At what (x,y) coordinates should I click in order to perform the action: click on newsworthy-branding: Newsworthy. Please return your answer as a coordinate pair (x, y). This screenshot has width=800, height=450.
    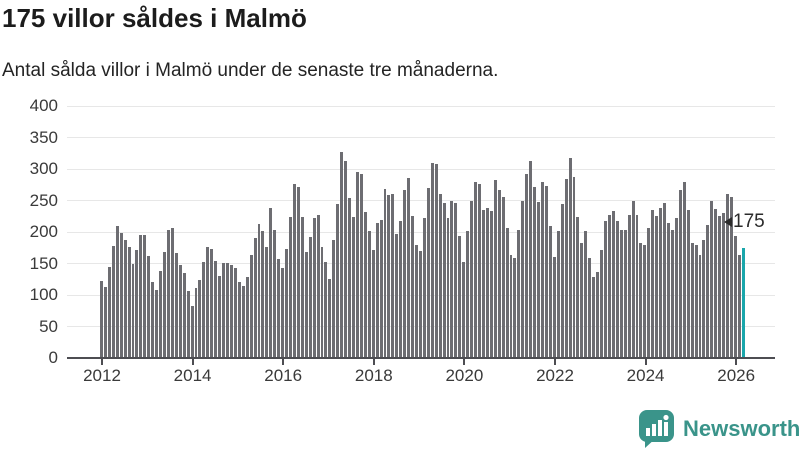
    Looking at the image, I should click on (719, 429).